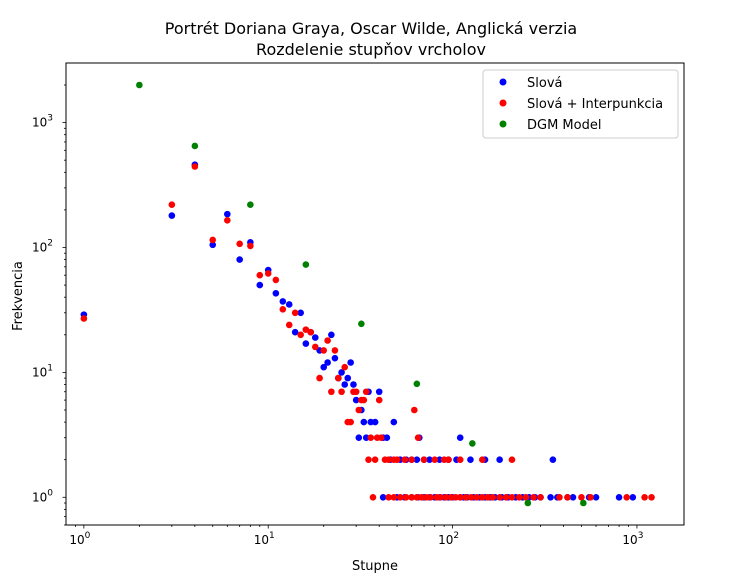  Describe the element at coordinates (264, 539) in the screenshot. I see `x-tick-label: 101` at that location.